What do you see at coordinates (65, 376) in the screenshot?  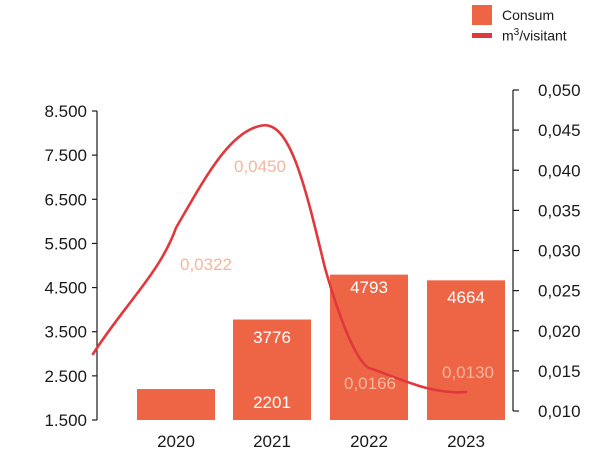 I see `left-axis-tick-label: 2.500` at bounding box center [65, 376].